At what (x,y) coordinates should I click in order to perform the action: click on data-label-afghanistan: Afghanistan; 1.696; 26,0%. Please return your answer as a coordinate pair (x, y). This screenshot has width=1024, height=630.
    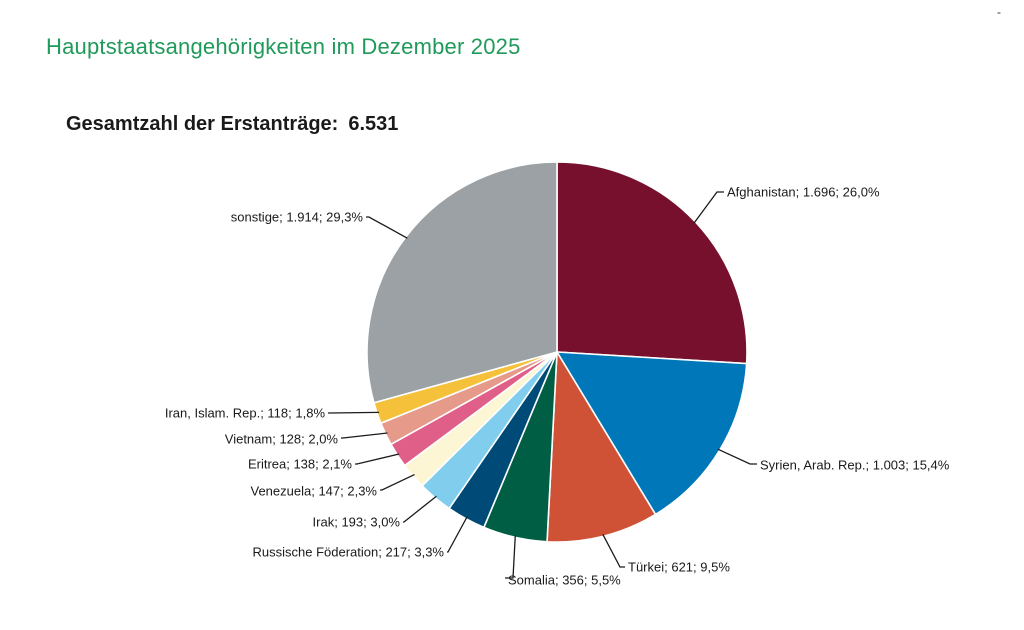
    Looking at the image, I should click on (803, 191).